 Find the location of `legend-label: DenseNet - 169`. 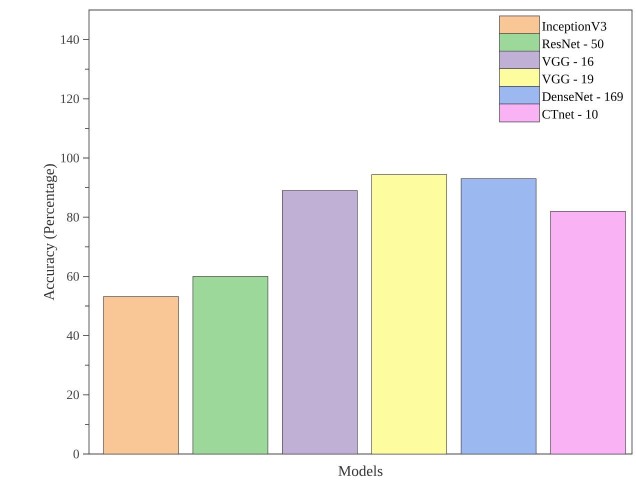

legend-label: DenseNet - 169 is located at coordinates (582, 97).